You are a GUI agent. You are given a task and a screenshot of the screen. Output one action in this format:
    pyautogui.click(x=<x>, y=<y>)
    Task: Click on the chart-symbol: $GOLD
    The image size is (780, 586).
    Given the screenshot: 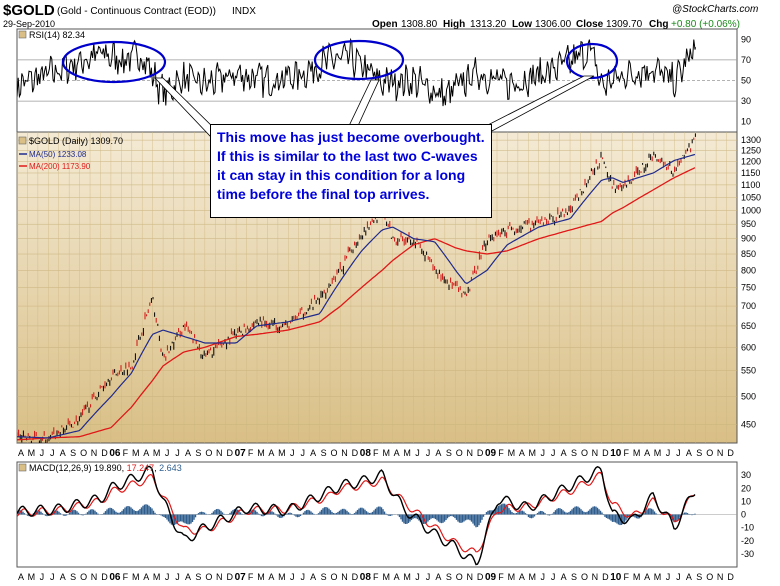 What is the action you would take?
    pyautogui.click(x=29, y=10)
    